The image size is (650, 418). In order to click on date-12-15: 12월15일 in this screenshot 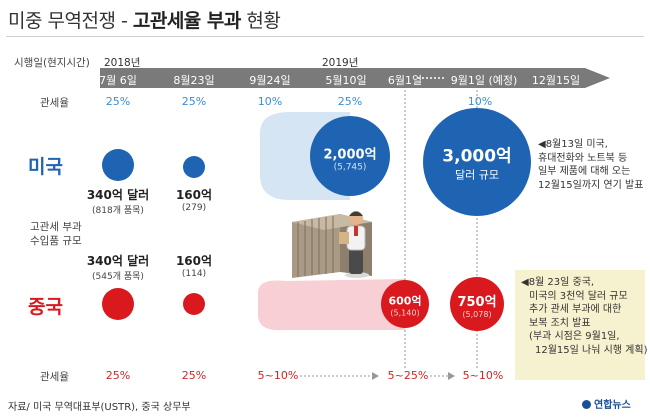, I will do `click(556, 80)`.